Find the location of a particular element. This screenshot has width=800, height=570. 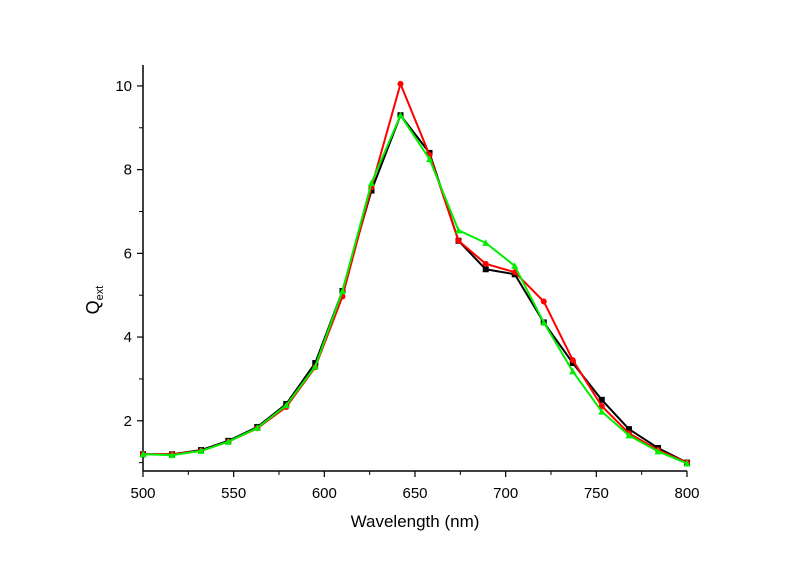

x-tick-label: 800 is located at coordinates (686, 493).